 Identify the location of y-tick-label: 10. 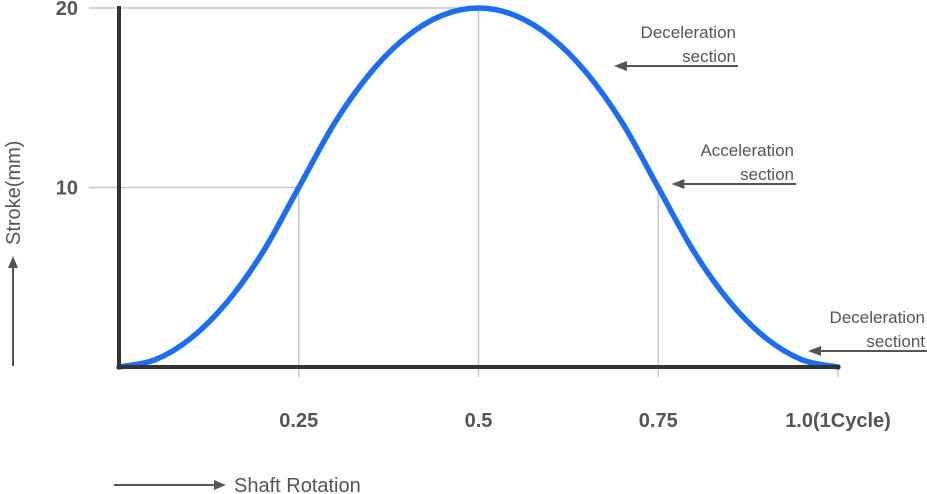
(67, 189).